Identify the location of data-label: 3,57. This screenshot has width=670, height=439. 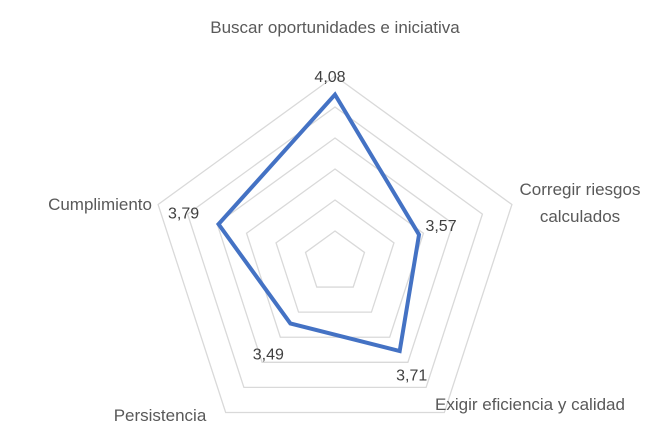
(440, 226).